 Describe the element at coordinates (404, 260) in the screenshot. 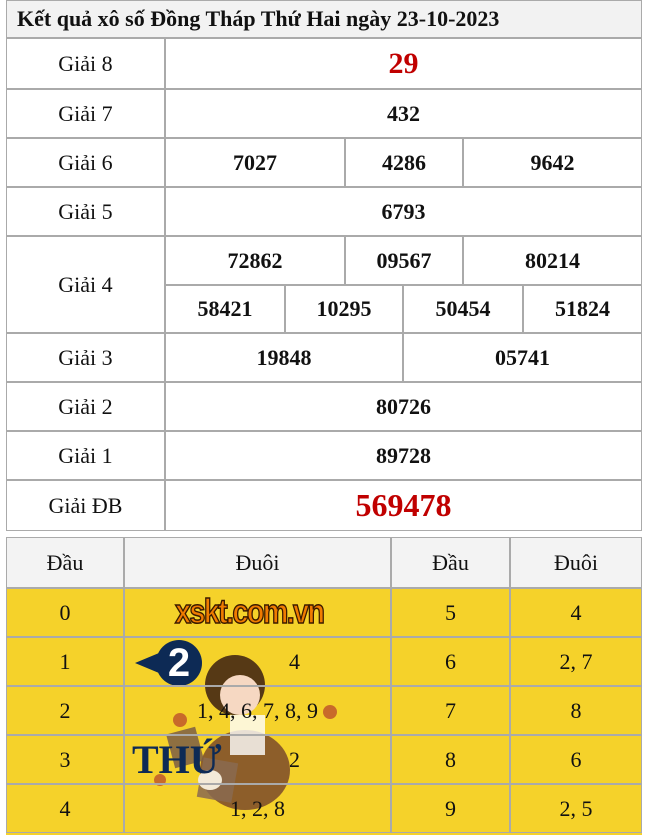

I see `prize-value: 09567` at that location.